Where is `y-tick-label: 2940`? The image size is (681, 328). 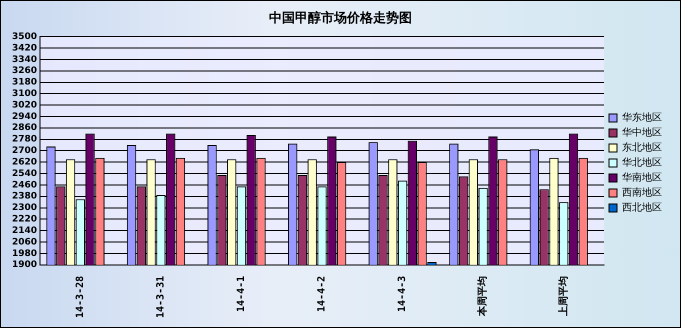 y-tick-label: 2940 is located at coordinates (25, 117).